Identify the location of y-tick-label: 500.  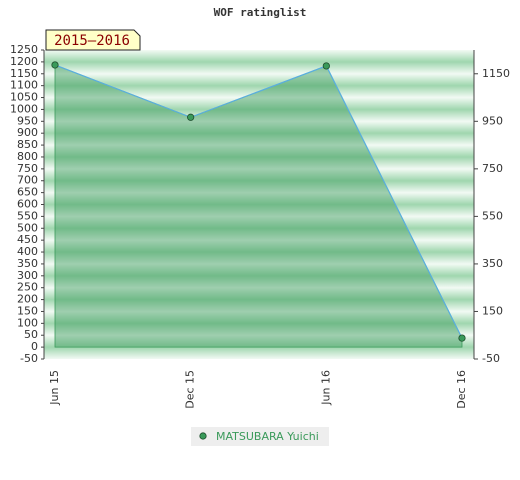
(27, 227).